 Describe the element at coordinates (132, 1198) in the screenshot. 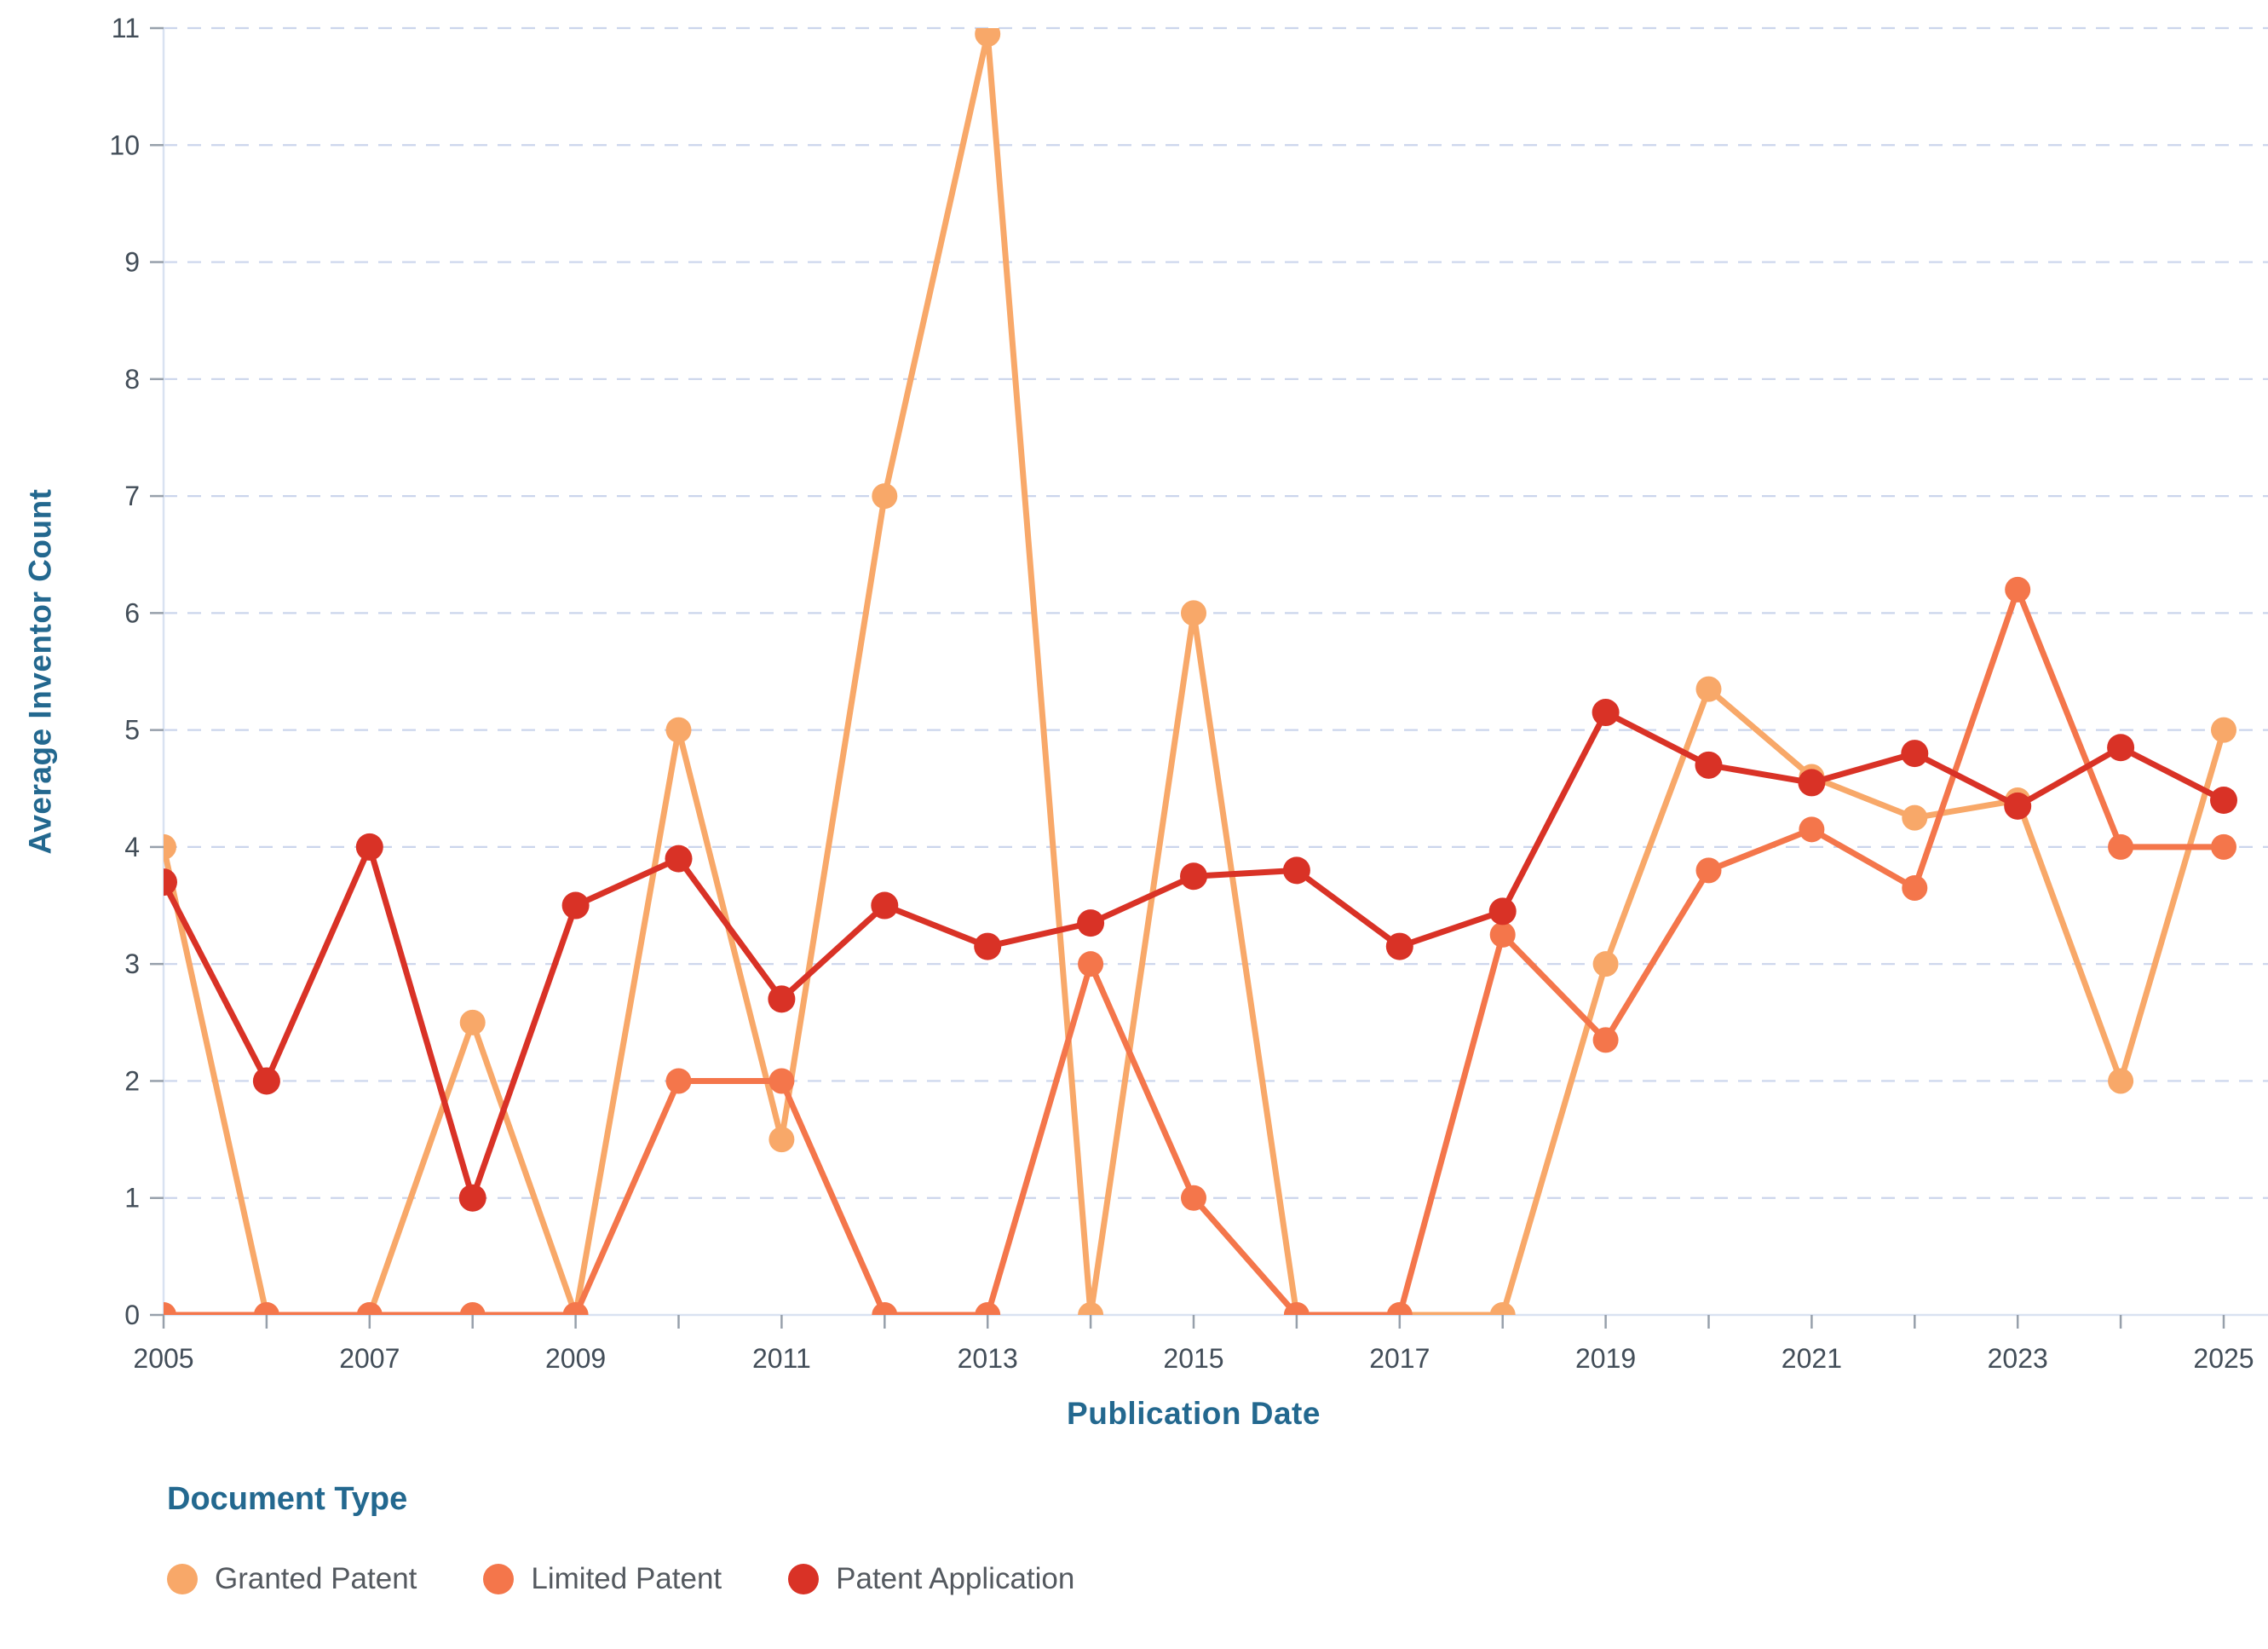

I see `y-tick-label: 1` at that location.